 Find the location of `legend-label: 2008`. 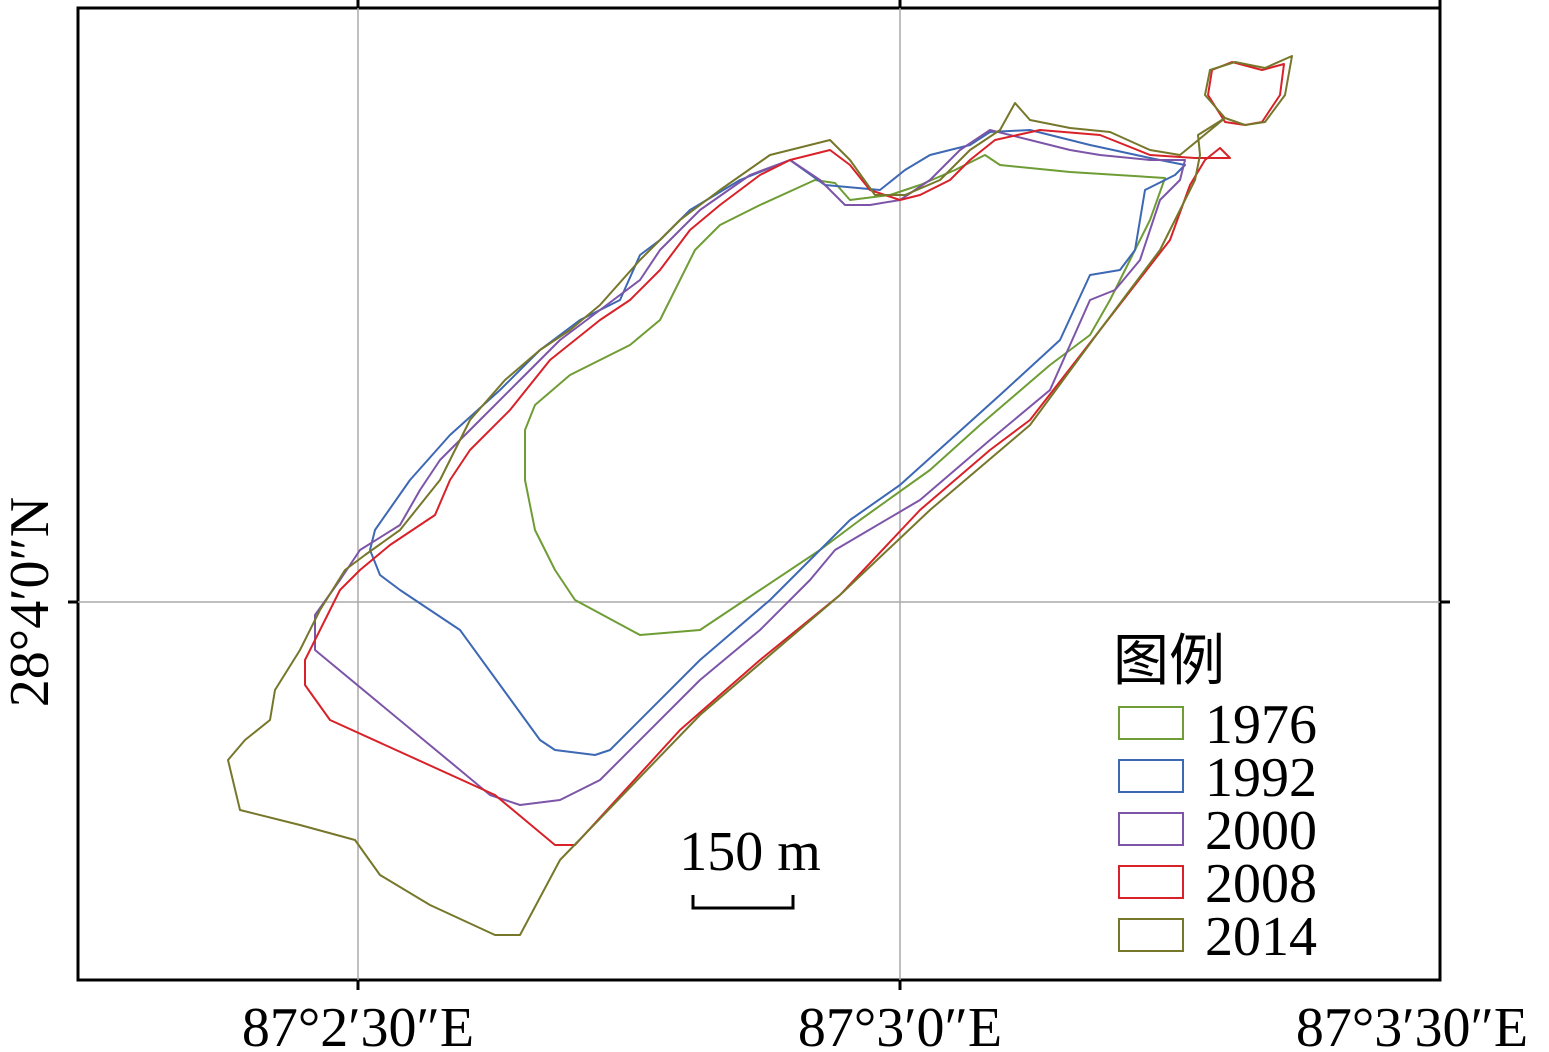

legend-label: 2008 is located at coordinates (1261, 884).